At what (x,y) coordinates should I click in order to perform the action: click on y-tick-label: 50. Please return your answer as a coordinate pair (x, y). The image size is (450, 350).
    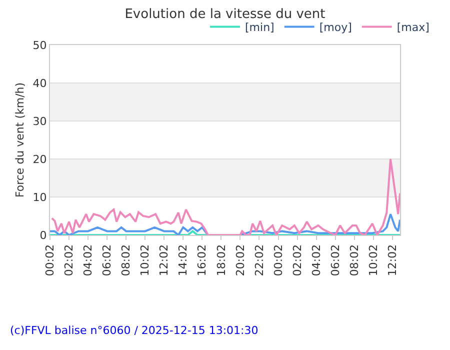
    Looking at the image, I should click on (39, 45).